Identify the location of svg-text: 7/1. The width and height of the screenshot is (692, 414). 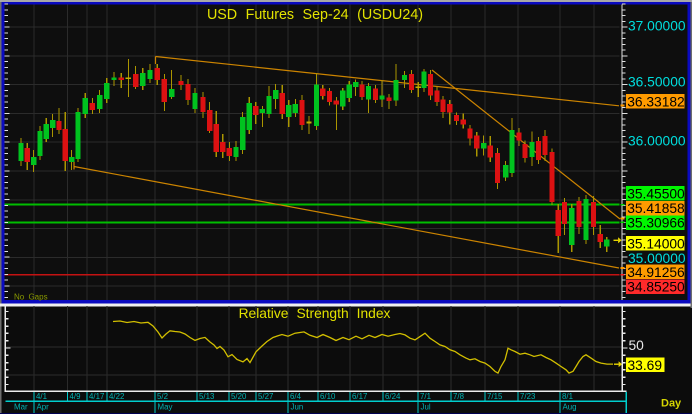
(425, 396).